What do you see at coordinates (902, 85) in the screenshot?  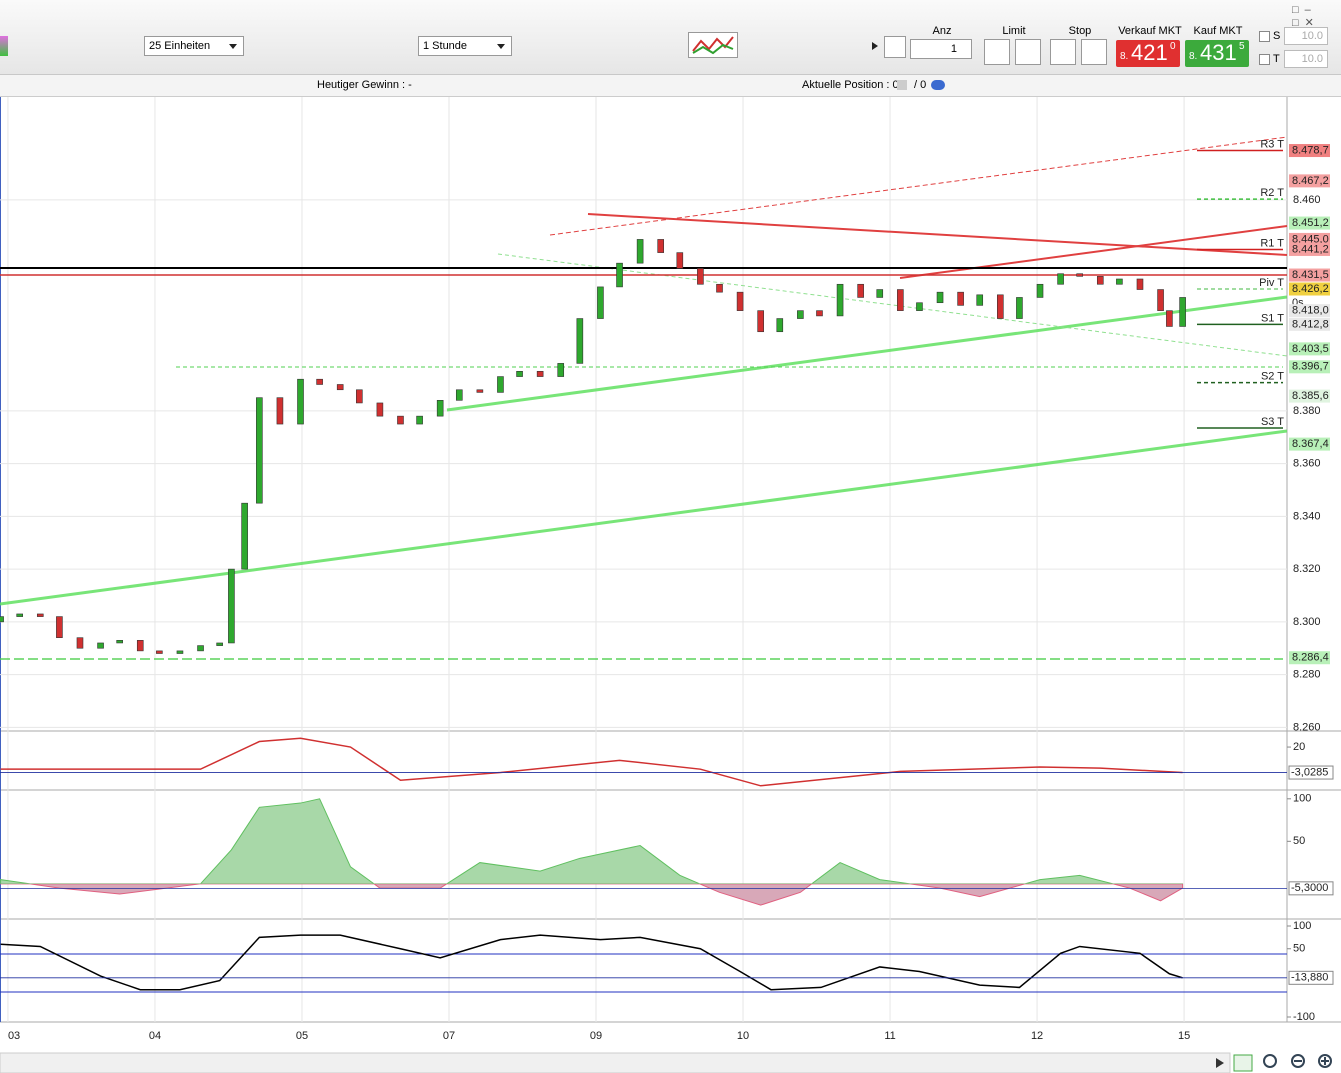 I see `close-icon` at bounding box center [902, 85].